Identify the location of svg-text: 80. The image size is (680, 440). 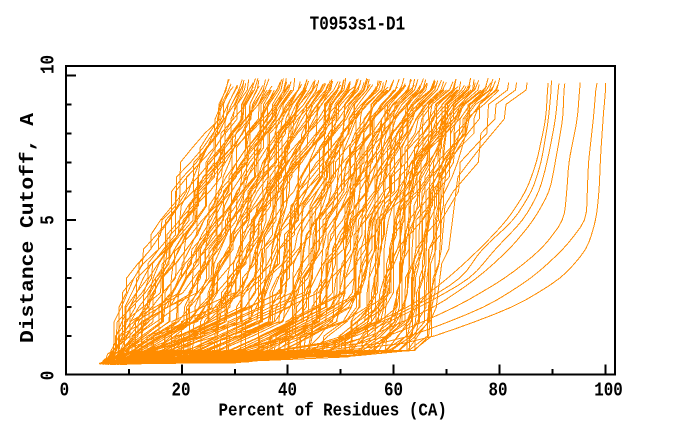
(498, 391).